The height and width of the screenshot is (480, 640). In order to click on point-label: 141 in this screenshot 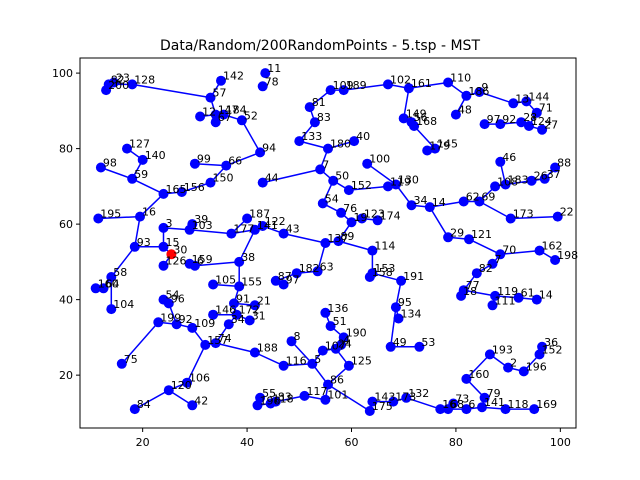, I will do `click(267, 225)`.